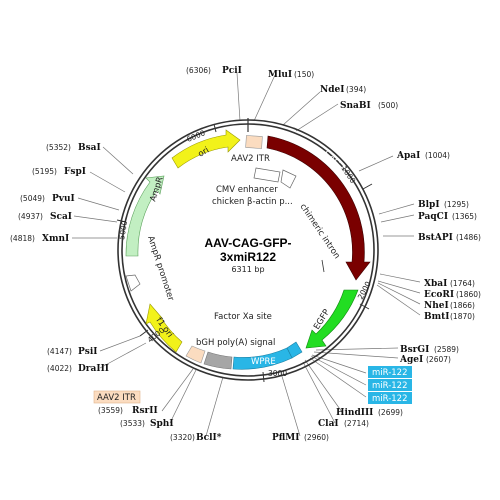 The height and width of the screenshot is (500, 500). What do you see at coordinates (58, 147) in the screenshot?
I see `svg-text: (5352)` at bounding box center [58, 147].